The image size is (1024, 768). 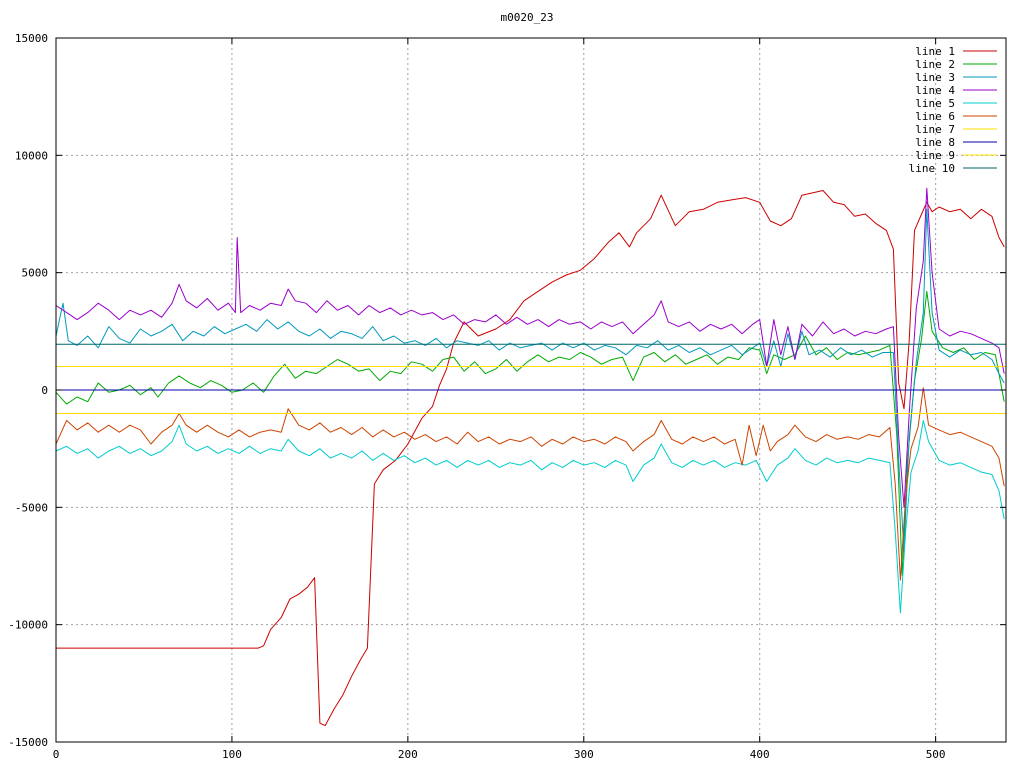 What do you see at coordinates (936, 754) in the screenshot?
I see `x-tick-label: 500` at bounding box center [936, 754].